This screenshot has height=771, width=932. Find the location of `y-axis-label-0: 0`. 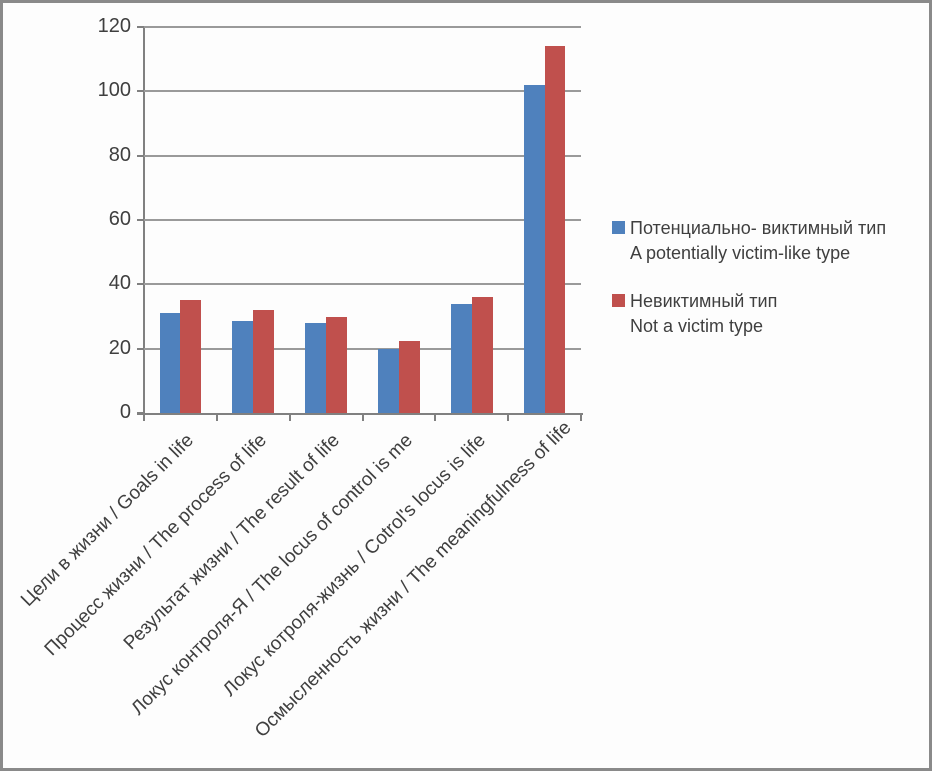

y-axis-label-0: 0 is located at coordinates (125, 412).